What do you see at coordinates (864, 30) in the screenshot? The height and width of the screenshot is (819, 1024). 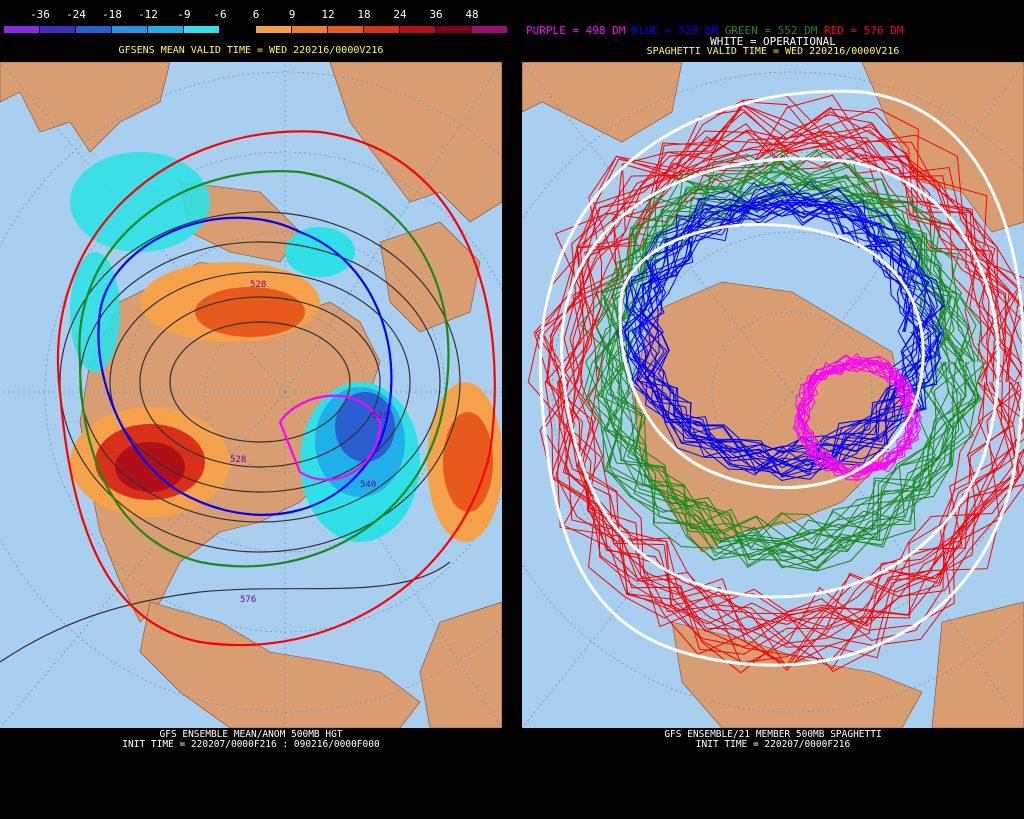 I see `legend-red: RED = 576 DM` at bounding box center [864, 30].